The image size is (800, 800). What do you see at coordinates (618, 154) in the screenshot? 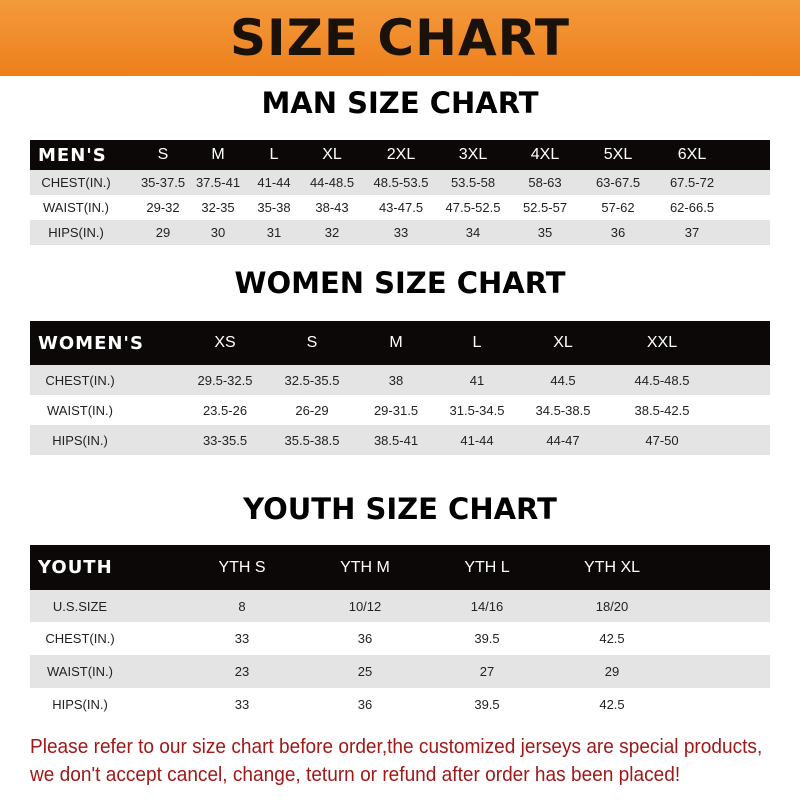
I see `size-column-header: 5XL` at bounding box center [618, 154].